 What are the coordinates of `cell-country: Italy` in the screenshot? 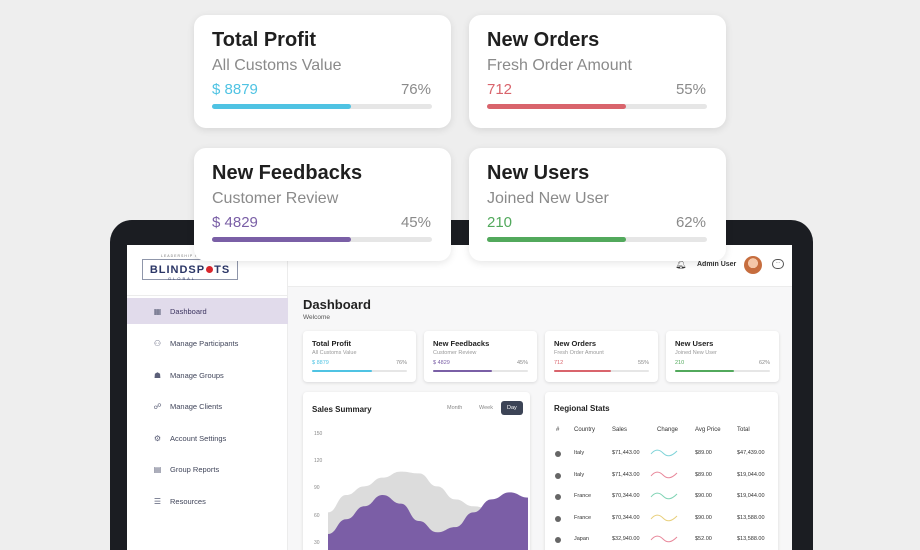 It's located at (579, 474).